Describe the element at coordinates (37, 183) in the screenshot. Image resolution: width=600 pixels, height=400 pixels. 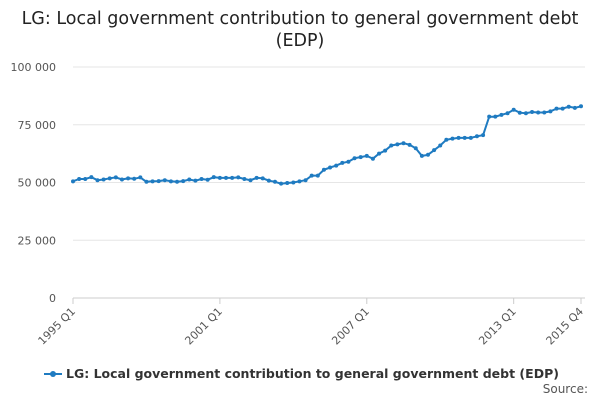
I see `y-tick-label: 50 000` at that location.